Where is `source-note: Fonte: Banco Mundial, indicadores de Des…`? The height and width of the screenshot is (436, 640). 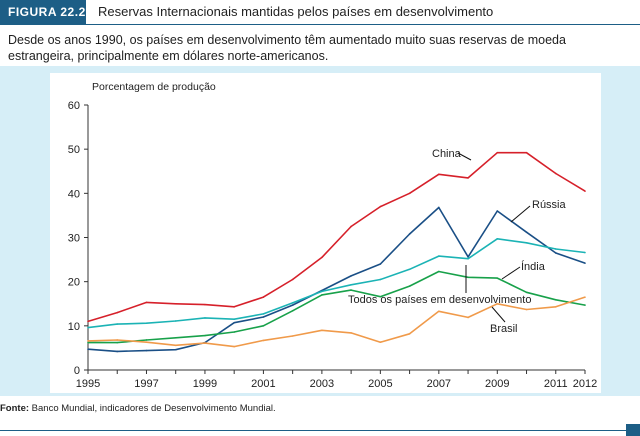 source-note: Fonte: Banco Mundial, indicadores de Des… is located at coordinates (138, 408).